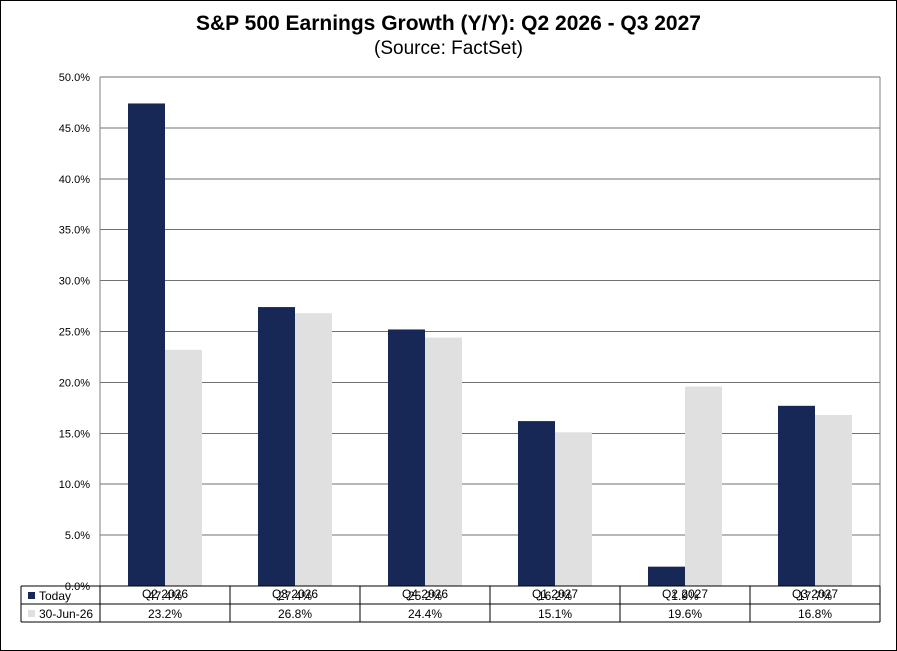 The image size is (897, 651). I want to click on data-label: 24.4%, so click(425, 614).